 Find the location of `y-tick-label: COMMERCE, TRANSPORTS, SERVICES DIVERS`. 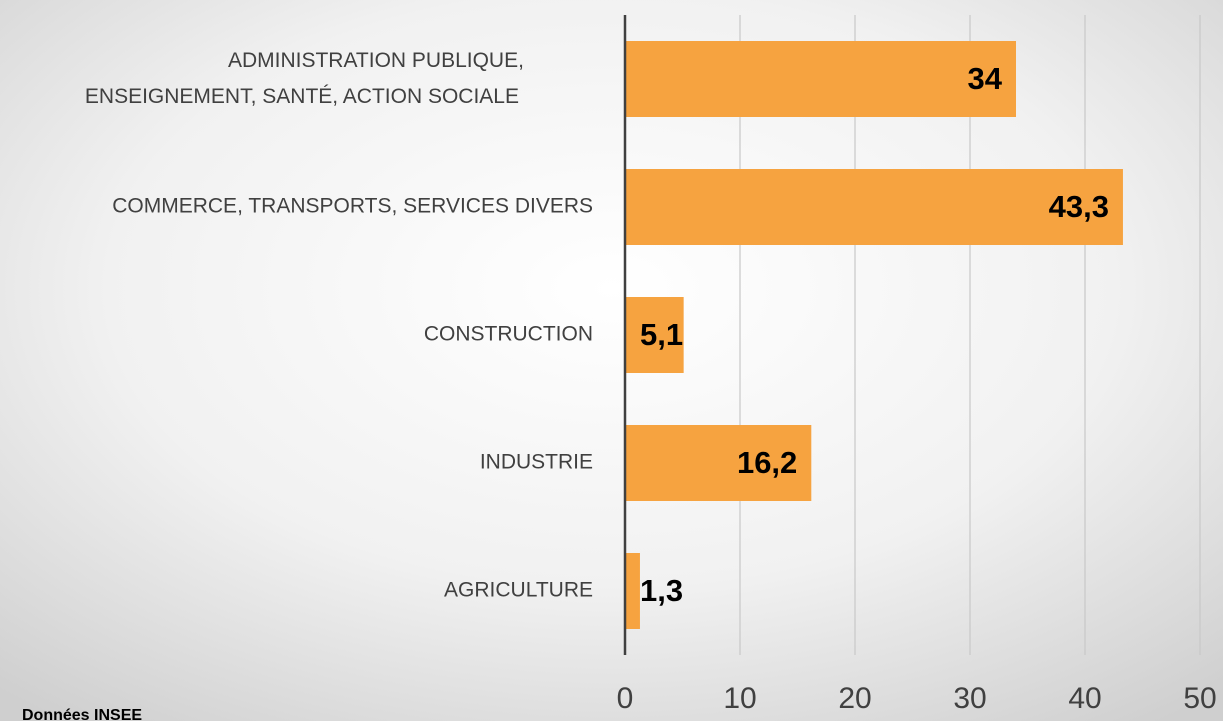

y-tick-label: COMMERCE, TRANSPORTS, SERVICES DIVERS is located at coordinates (352, 206).